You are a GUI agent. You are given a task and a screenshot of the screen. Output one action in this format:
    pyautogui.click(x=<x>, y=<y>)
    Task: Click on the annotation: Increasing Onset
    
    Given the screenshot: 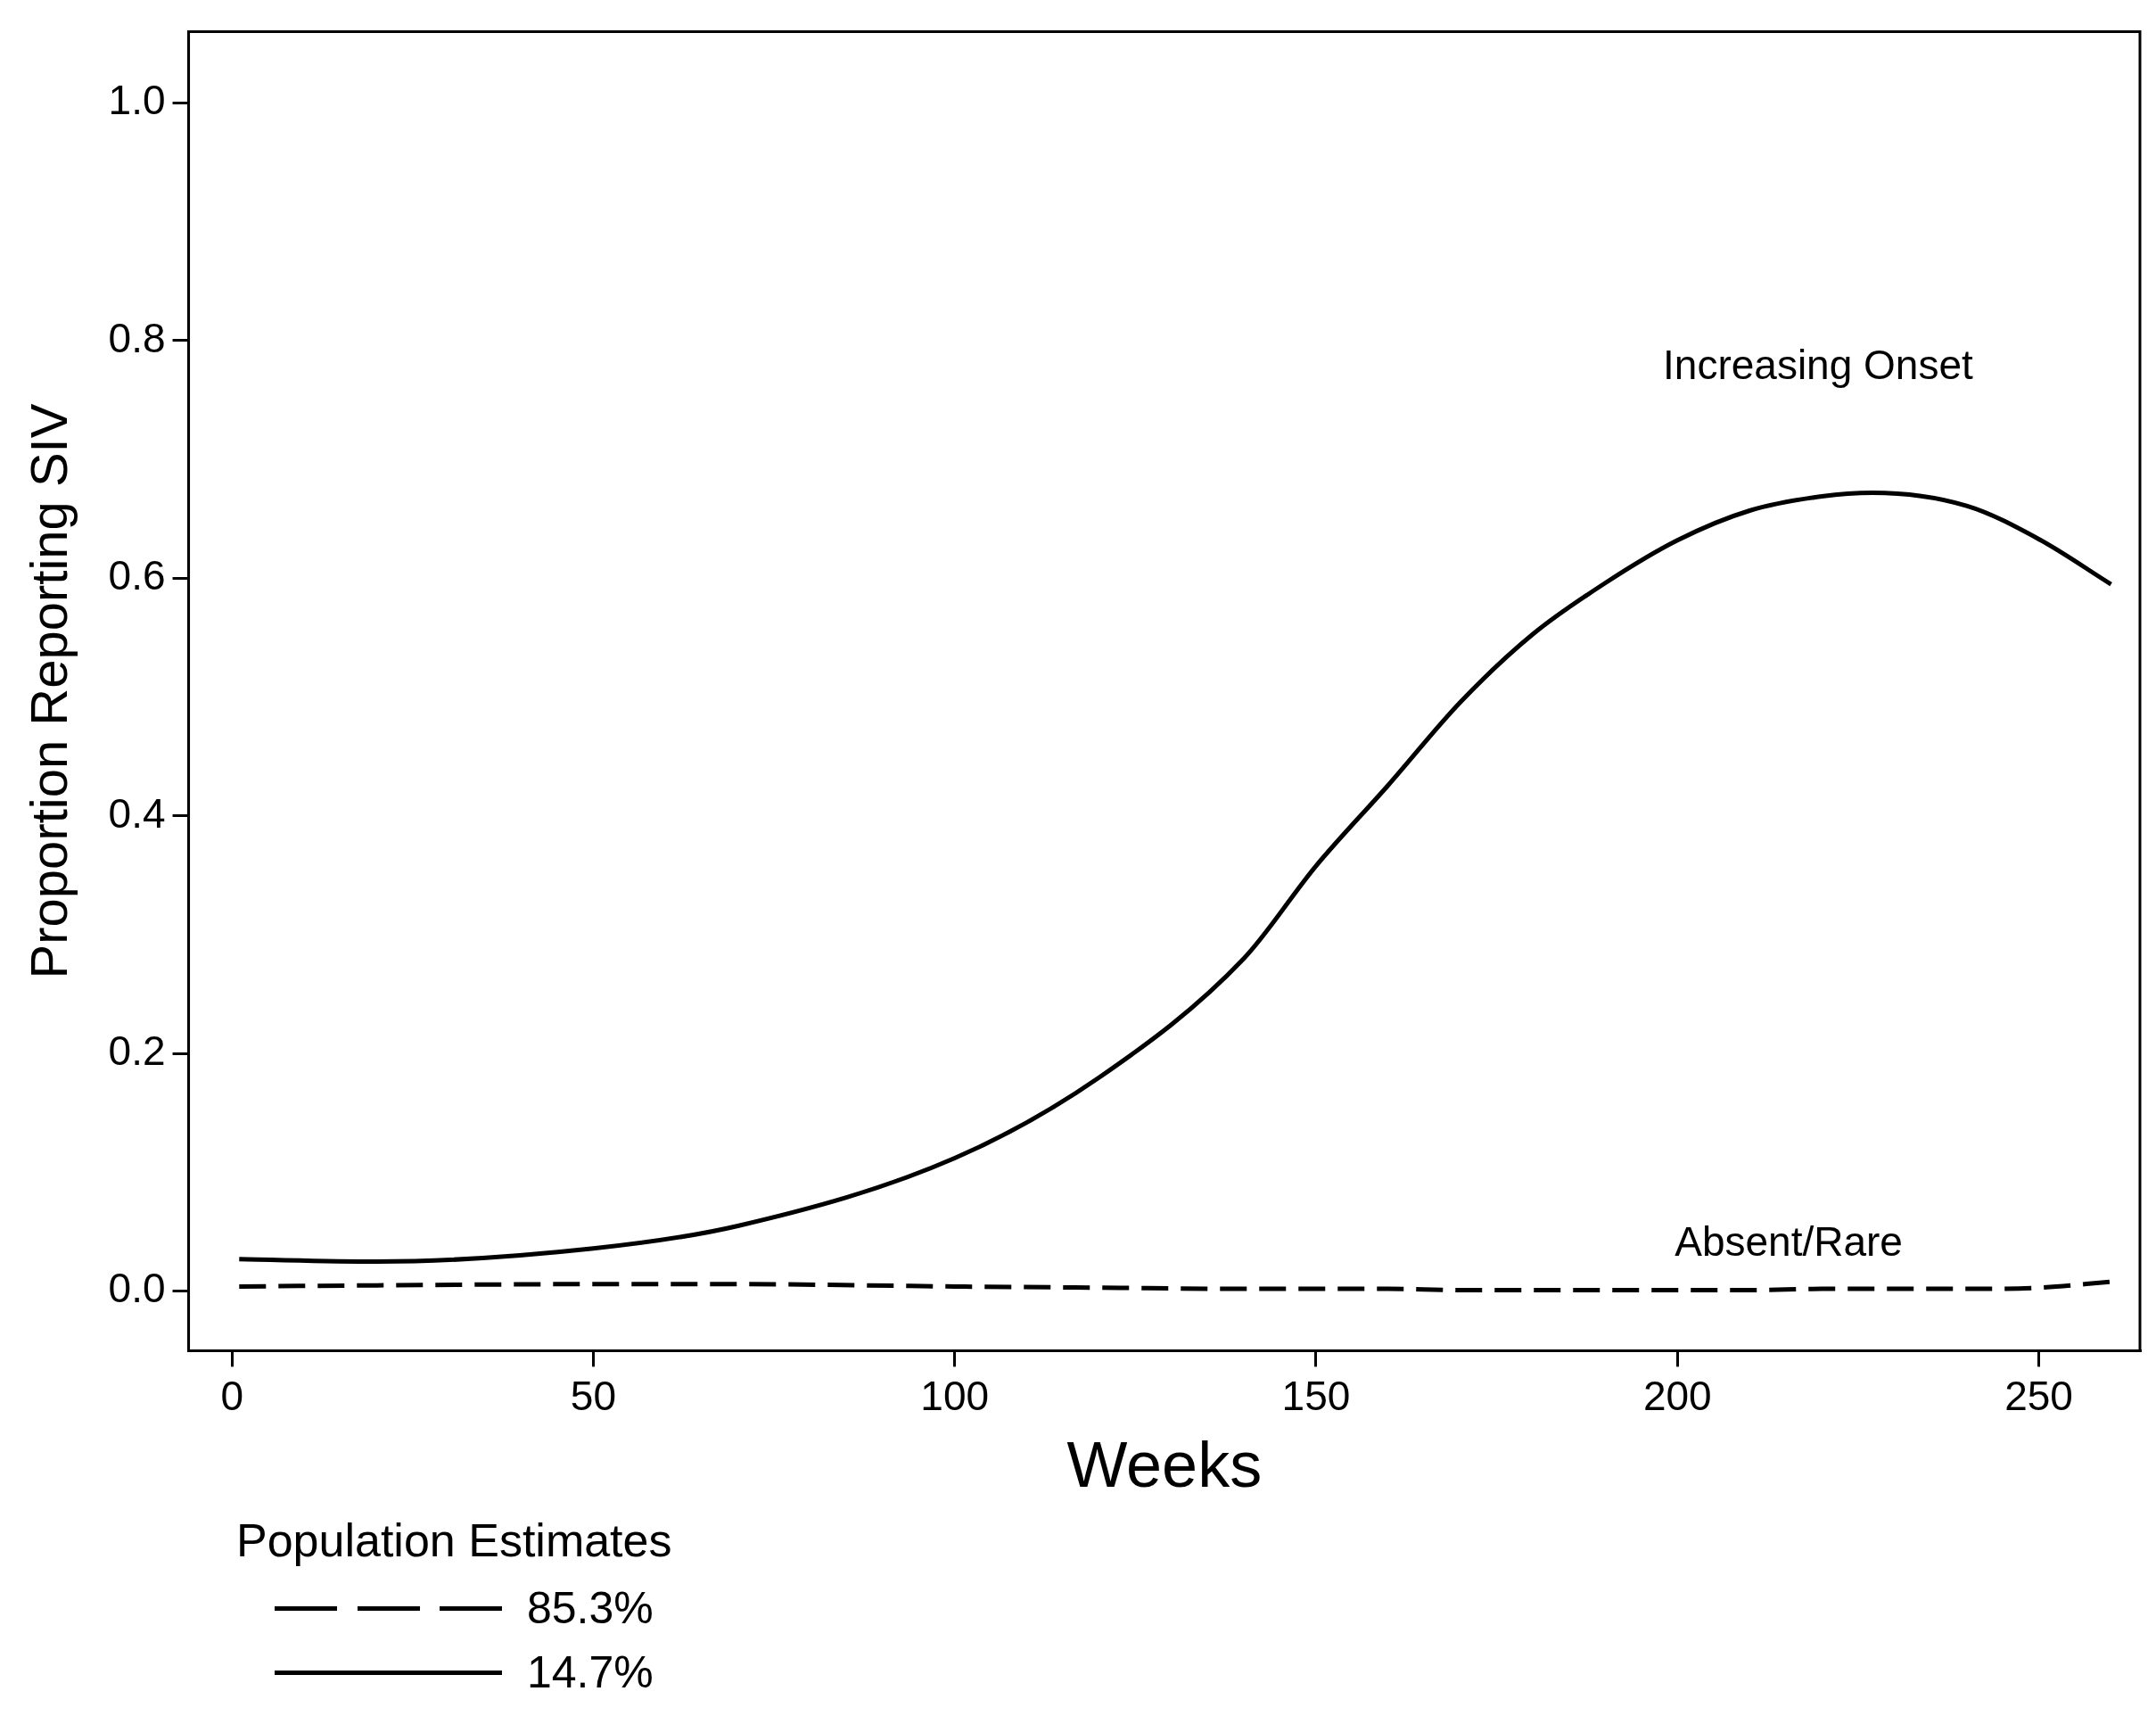 What is the action you would take?
    pyautogui.click(x=1818, y=364)
    